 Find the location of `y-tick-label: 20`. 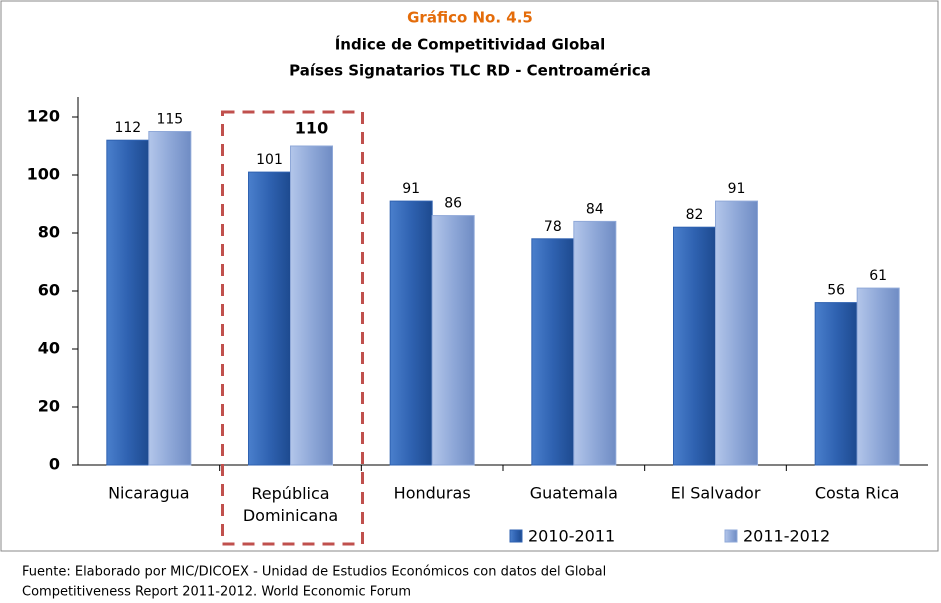

y-tick-label: 20 is located at coordinates (49, 406).